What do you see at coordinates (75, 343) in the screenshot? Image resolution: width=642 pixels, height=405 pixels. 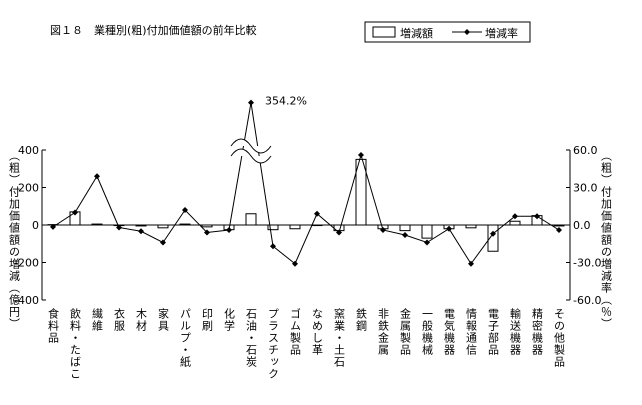 I see `x-tick-label: 飲料・たばこ` at bounding box center [75, 343].